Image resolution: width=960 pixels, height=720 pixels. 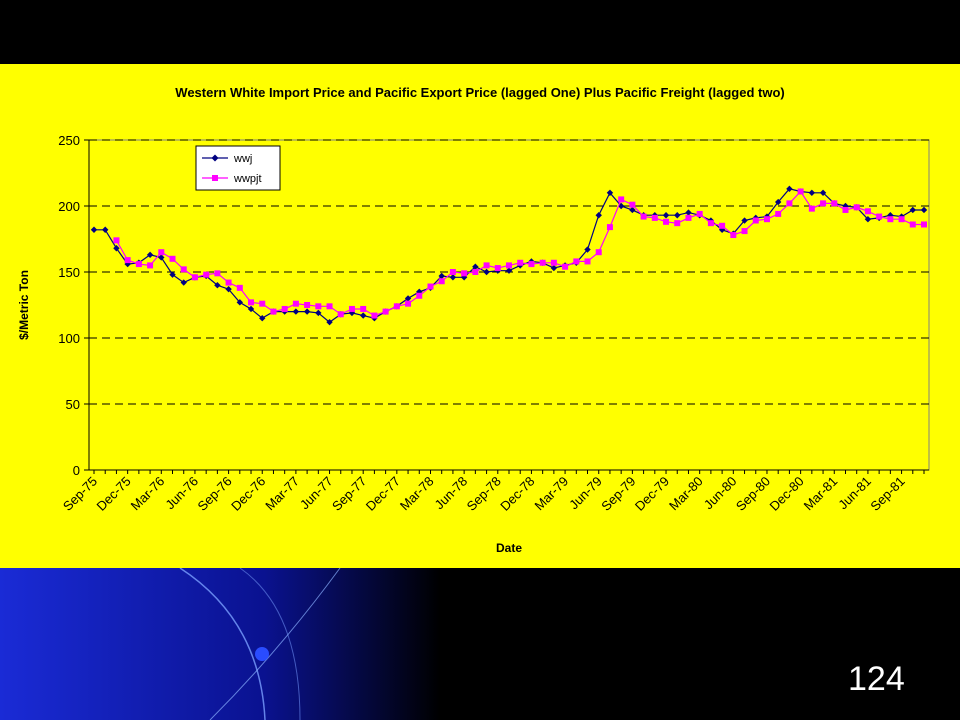 I want to click on x-tick-label: Dec-80, so click(x=786, y=494).